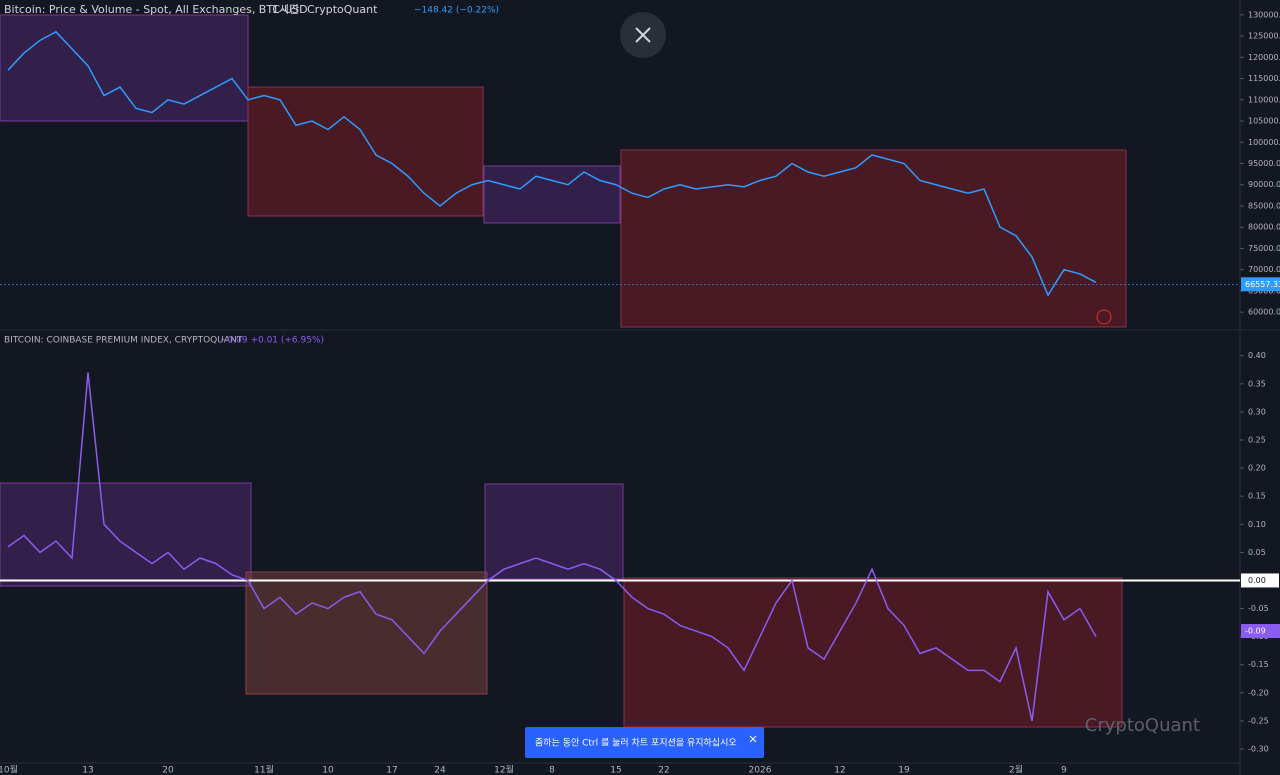 This screenshot has height=775, width=1280. I want to click on y-tick-label: 80000.00, so click(1264, 227).